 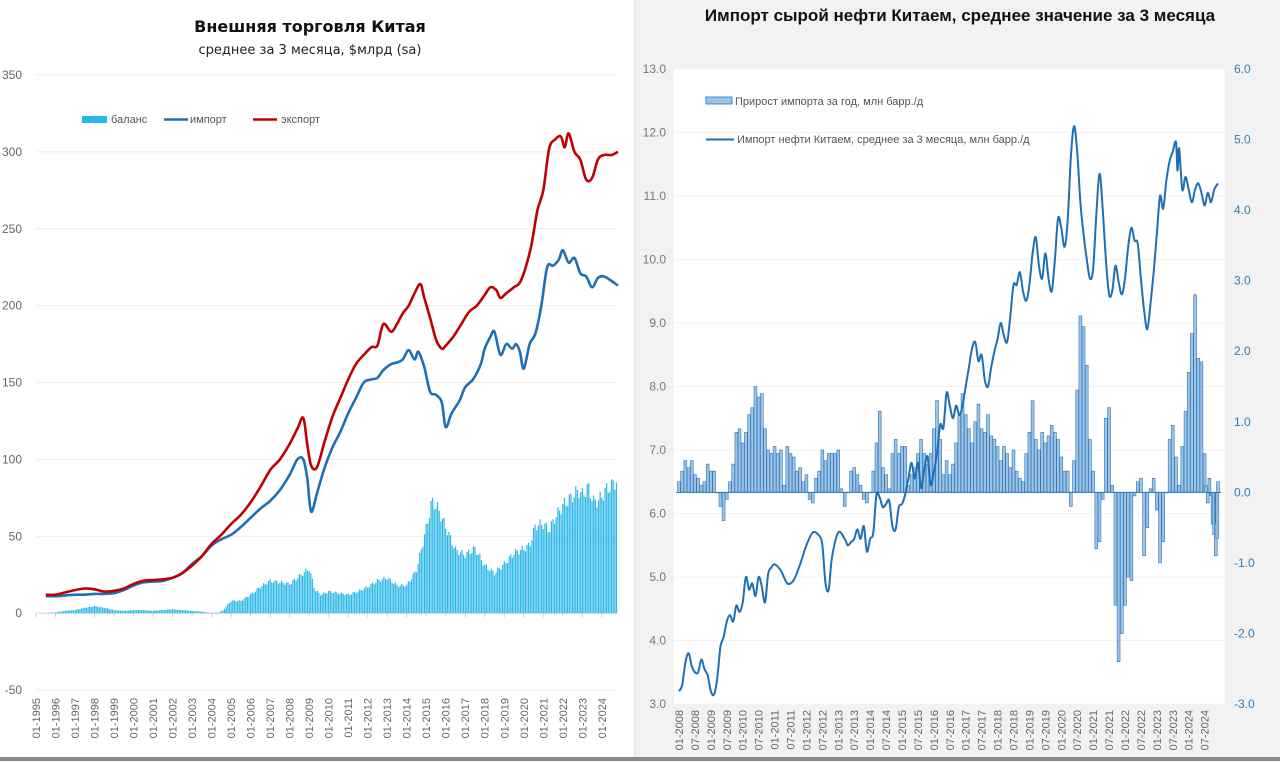 What do you see at coordinates (655, 133) in the screenshot?
I see `y-tick-label-left: 12.0` at bounding box center [655, 133].